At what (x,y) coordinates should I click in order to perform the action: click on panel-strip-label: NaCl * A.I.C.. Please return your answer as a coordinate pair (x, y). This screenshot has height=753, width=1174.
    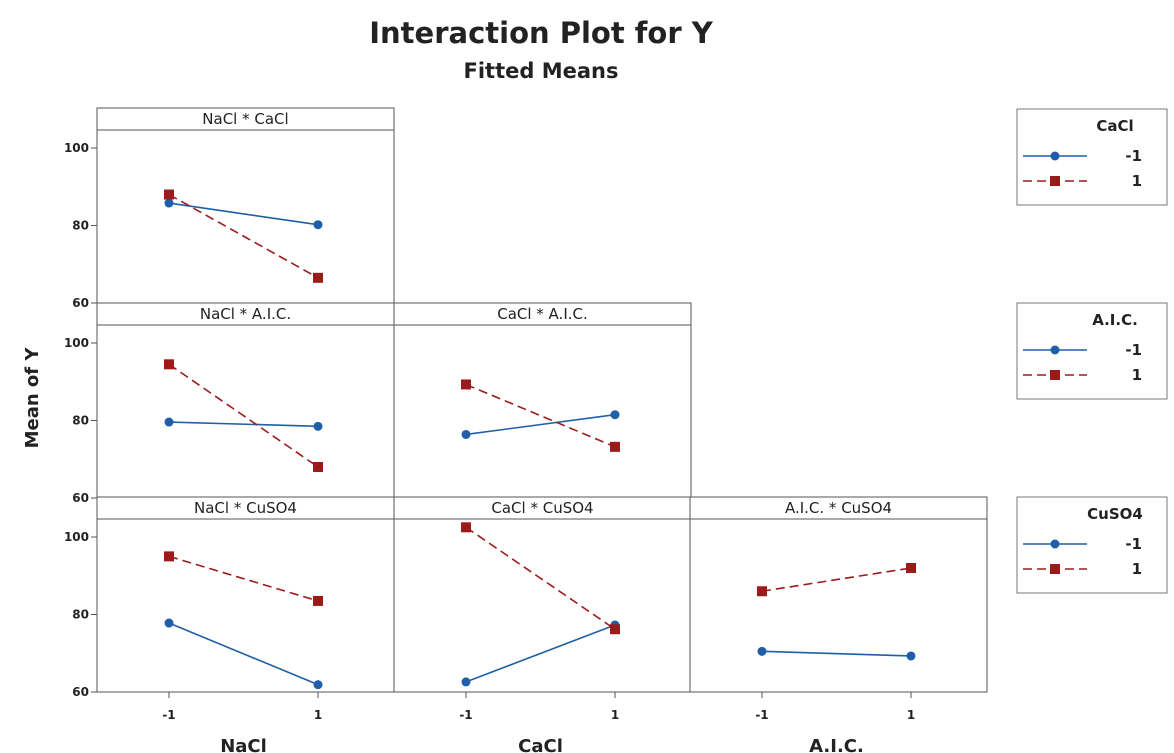
    Looking at the image, I should click on (245, 314).